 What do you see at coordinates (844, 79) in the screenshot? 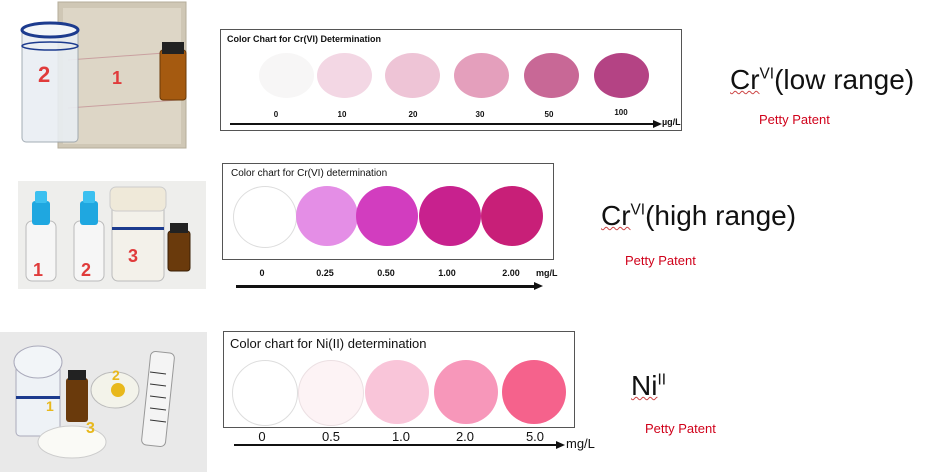
I see `range-label: (low range)` at bounding box center [844, 79].